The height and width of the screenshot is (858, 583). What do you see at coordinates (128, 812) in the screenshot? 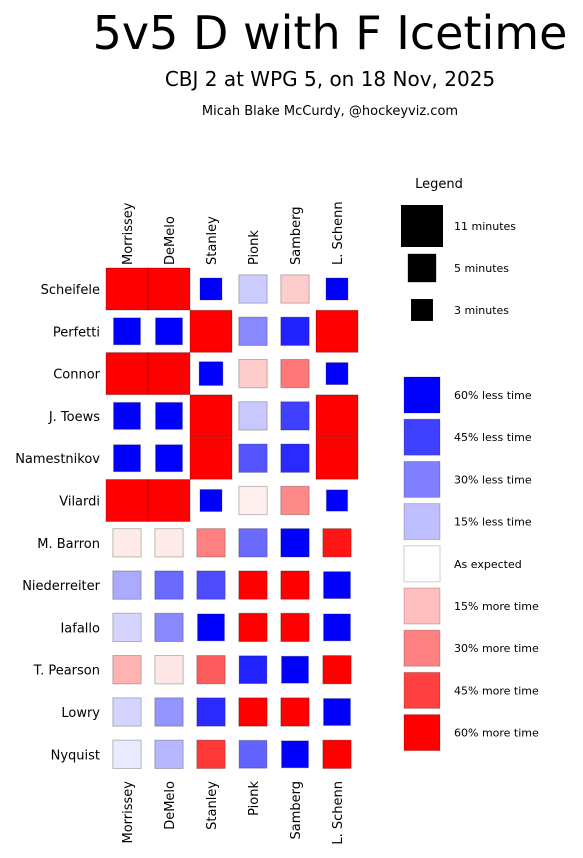
I see `defense-label-bottom: Morrissey` at bounding box center [128, 812].